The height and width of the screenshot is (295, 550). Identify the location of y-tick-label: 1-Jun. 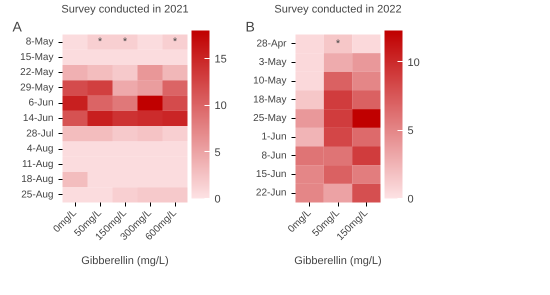
(273, 137).